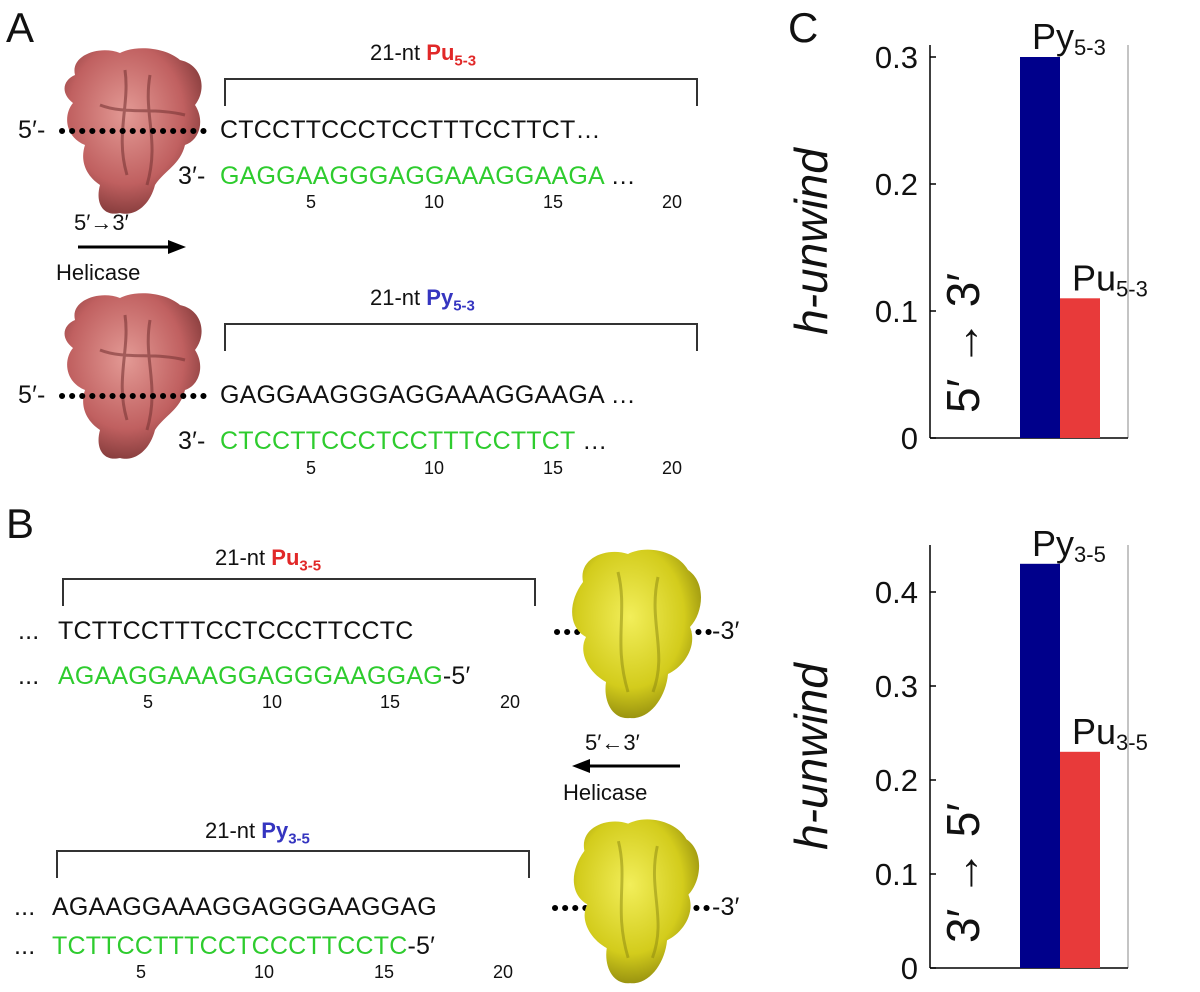  I want to click on series-label: Pu3-5, so click(1110, 733).